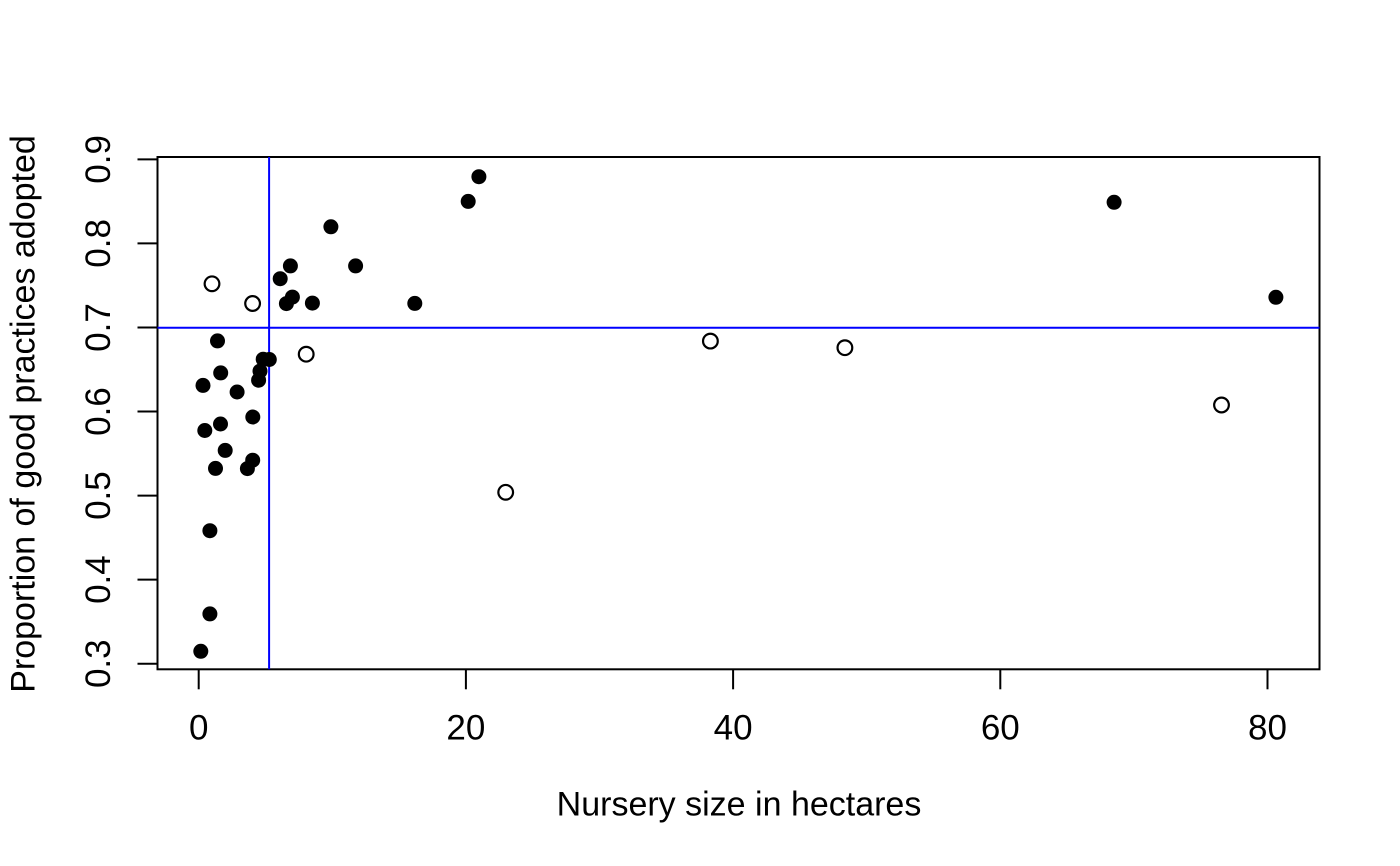 Image resolution: width=1400 pixels, height=866 pixels. Describe the element at coordinates (1267, 728) in the screenshot. I see `svg-text: 80` at that location.